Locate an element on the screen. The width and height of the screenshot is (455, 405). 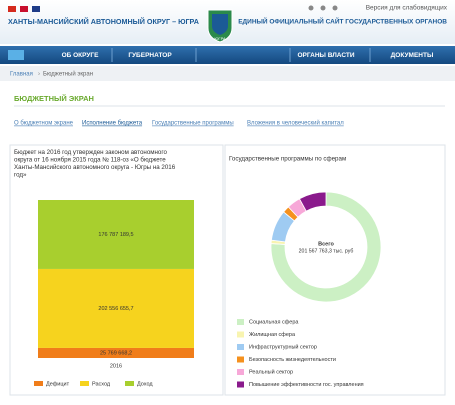
breadcrumb-current: Бюджетный экран is located at coordinates (68, 74).